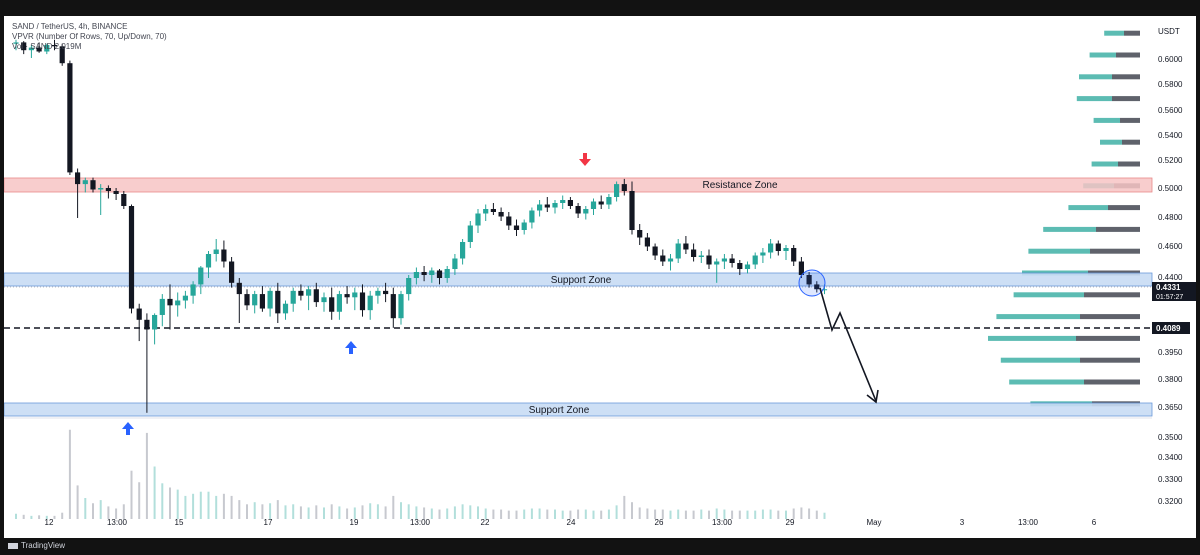  Describe the element at coordinates (873, 522) in the screenshot. I see `time-tick-label: May` at that location.